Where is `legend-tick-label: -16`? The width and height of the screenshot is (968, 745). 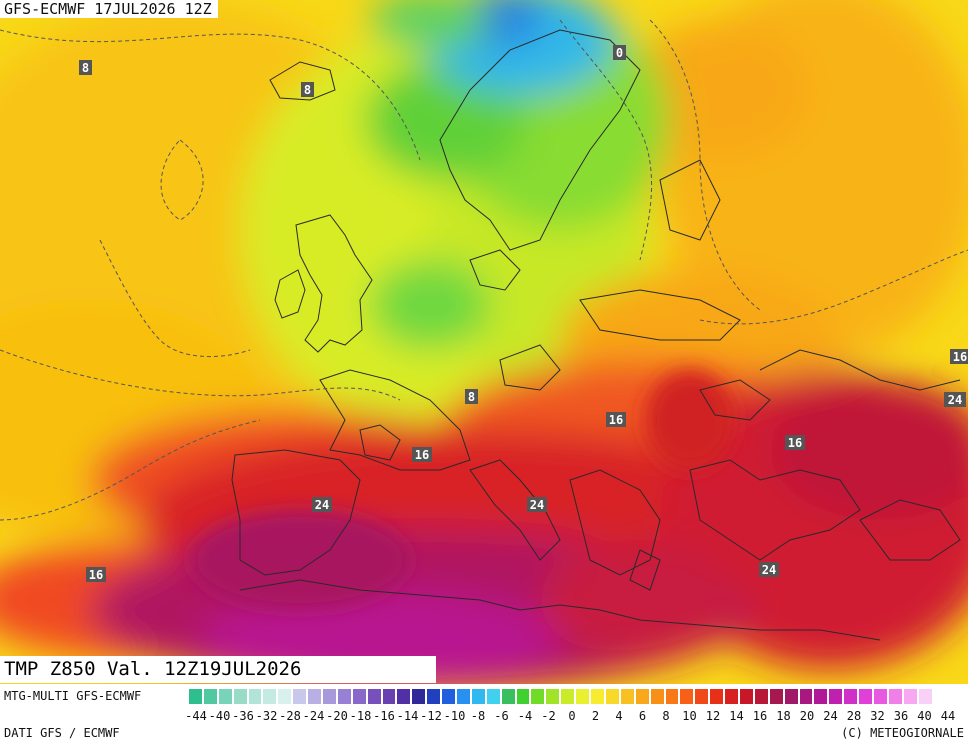 legend-tick-label: -16 is located at coordinates (384, 716).